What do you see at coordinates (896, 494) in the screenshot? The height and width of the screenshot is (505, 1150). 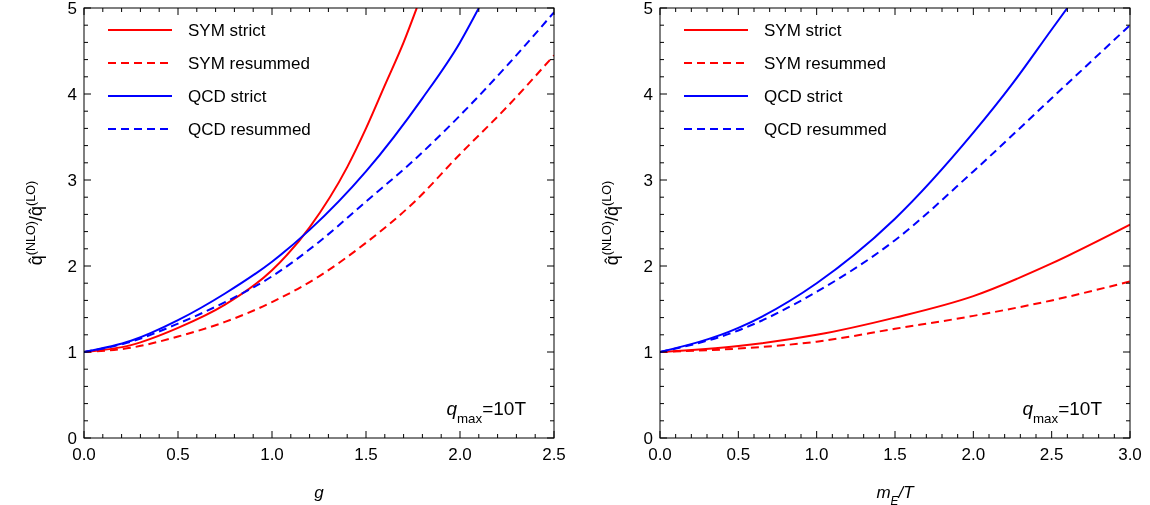 I see `x-axis-title: m$_{E}$/T` at bounding box center [896, 494].